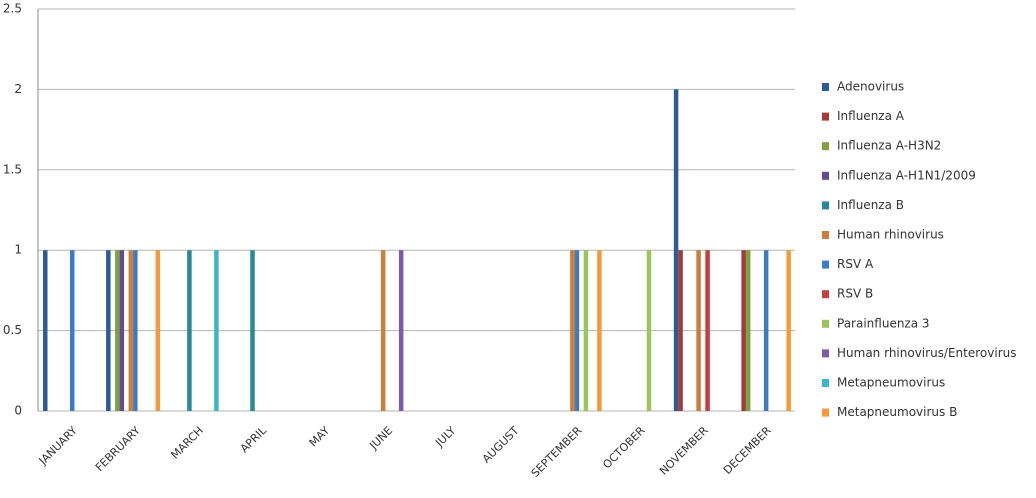 Image resolution: width=1036 pixels, height=498 pixels. I want to click on x-tick-label: FEBRUARY, so click(118, 449).